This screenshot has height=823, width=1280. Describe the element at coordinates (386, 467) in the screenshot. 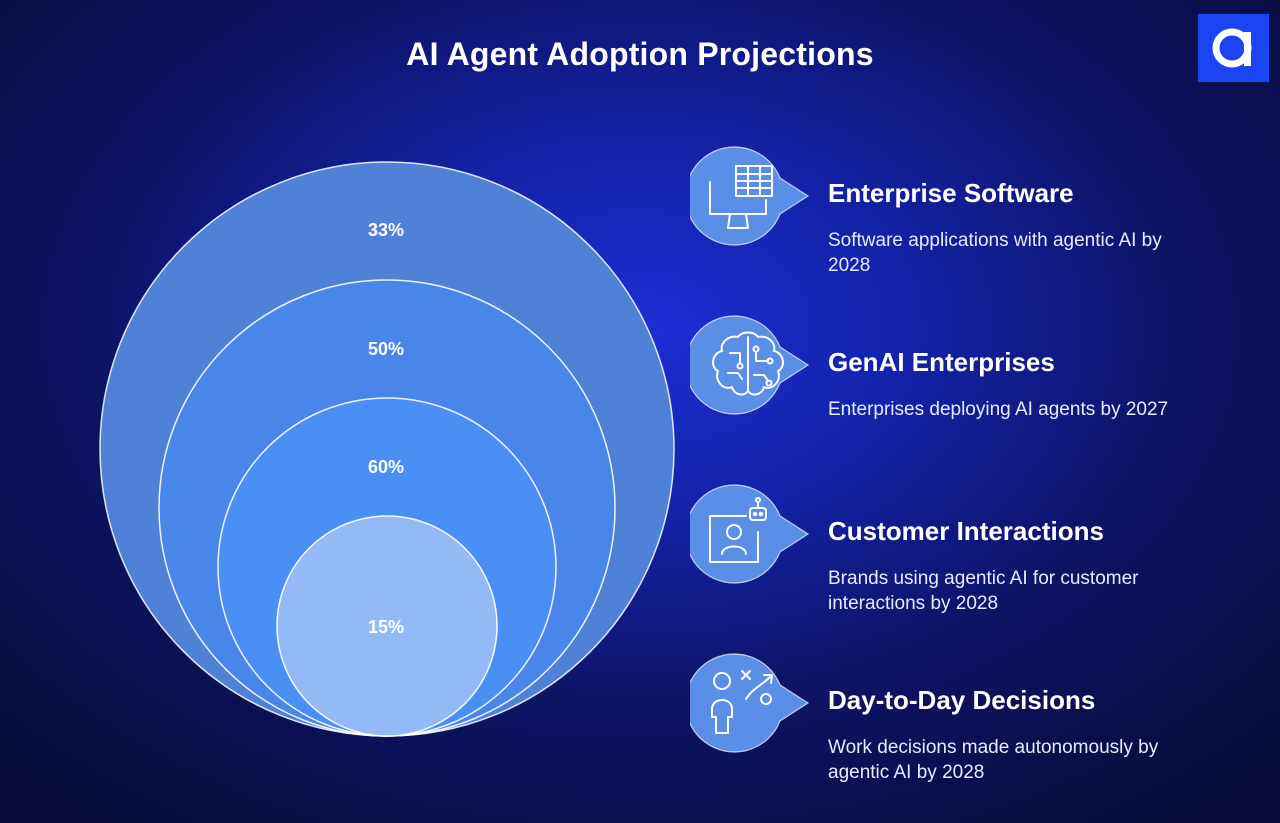

I see `ring-label-third: 60%` at that location.